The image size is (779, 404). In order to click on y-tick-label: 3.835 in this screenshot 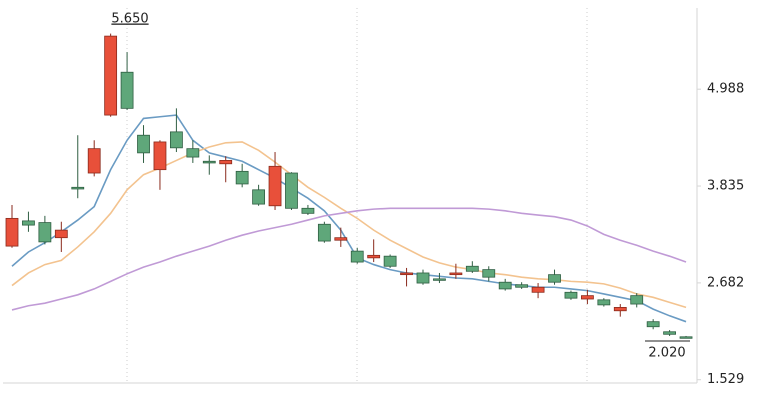, I will do `click(725, 186)`.